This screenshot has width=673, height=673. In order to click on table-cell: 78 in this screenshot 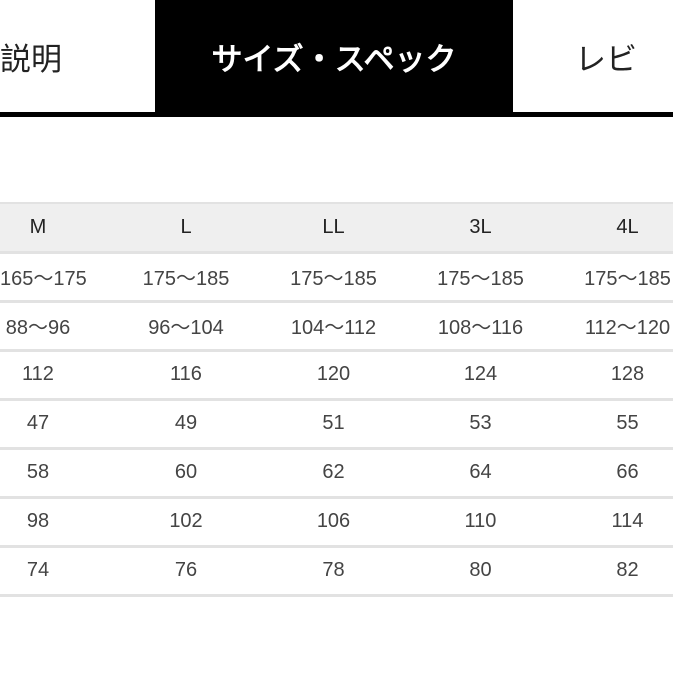, I will do `click(333, 571)`.